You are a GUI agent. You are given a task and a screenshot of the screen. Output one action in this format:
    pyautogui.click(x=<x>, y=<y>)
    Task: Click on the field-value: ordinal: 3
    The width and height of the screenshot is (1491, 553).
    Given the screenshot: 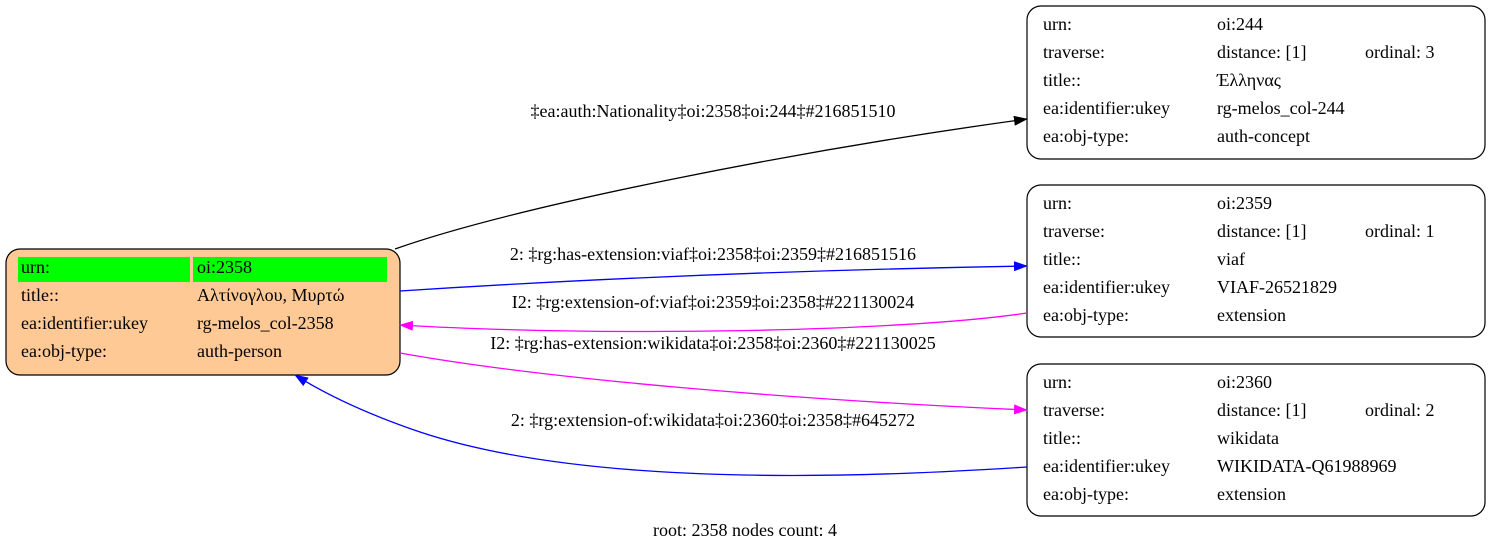 What is the action you would take?
    pyautogui.click(x=1400, y=52)
    